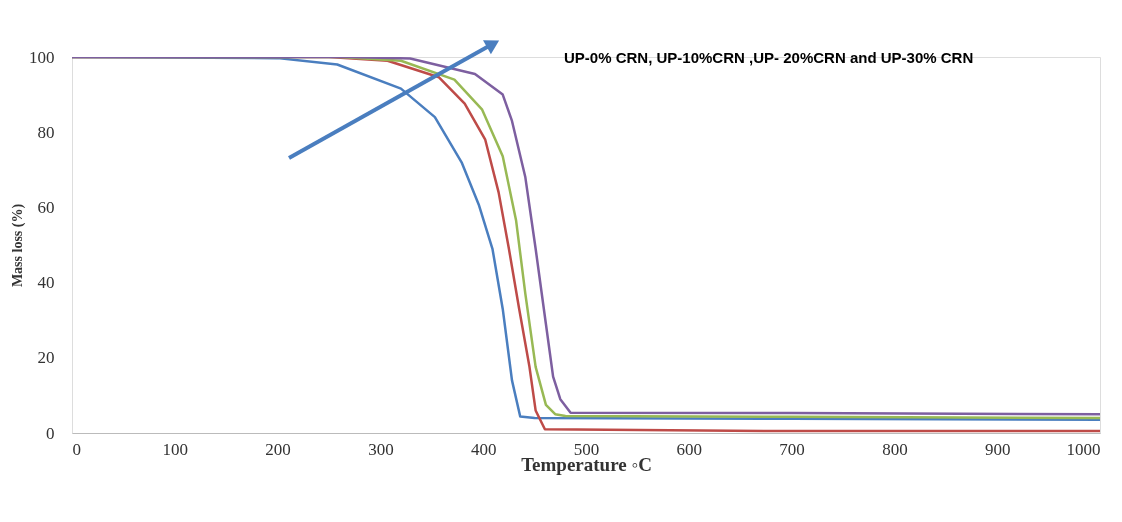 The image size is (1122, 522). Describe the element at coordinates (381, 449) in the screenshot. I see `x-tick-label: 300` at that location.